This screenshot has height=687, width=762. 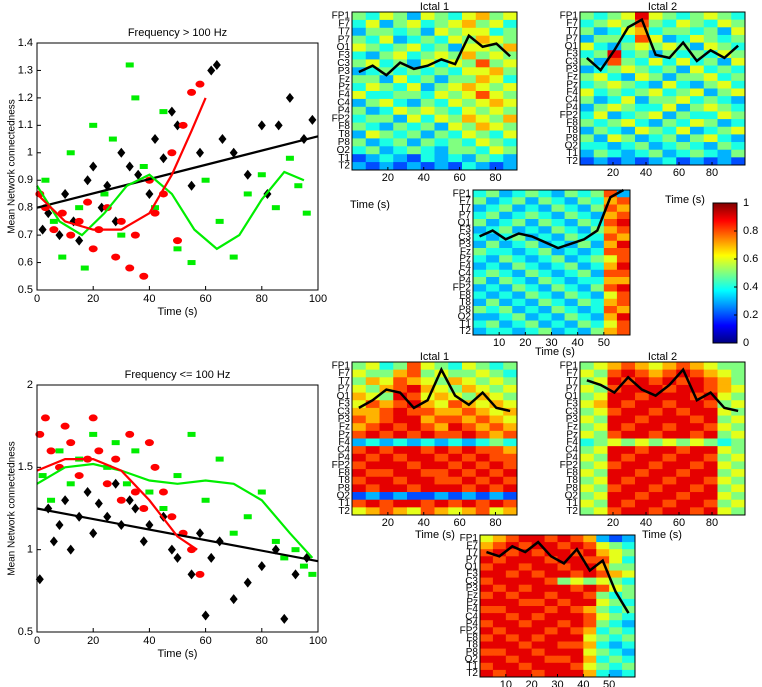 I want to click on axes-frame, so click(x=177, y=508).